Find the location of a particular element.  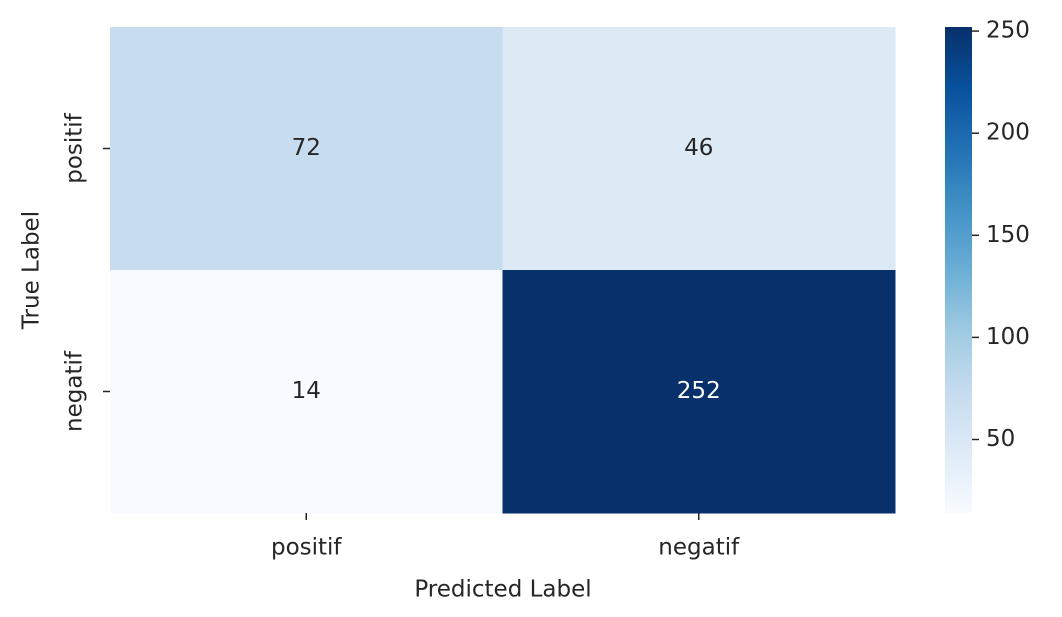

colorbar is located at coordinates (958, 270).